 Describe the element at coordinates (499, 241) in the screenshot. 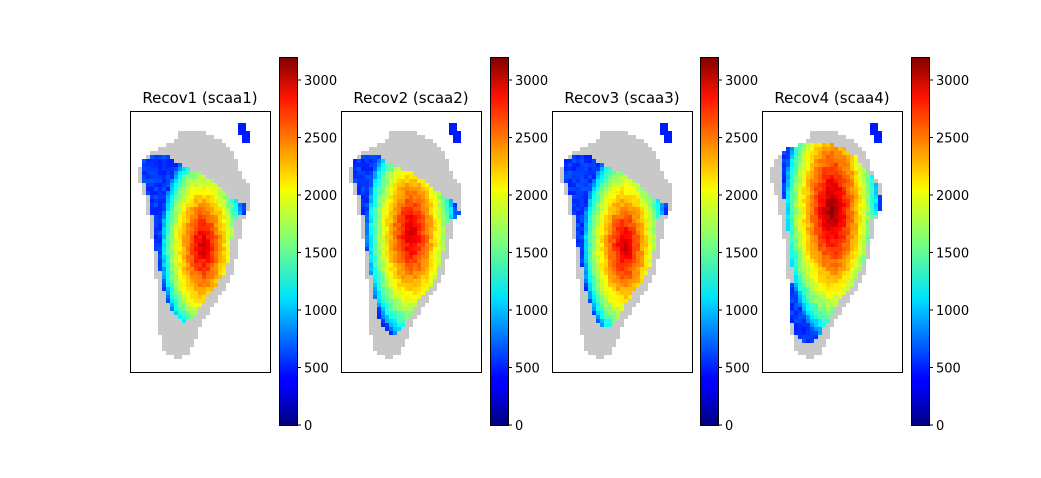

I see `colorbar-frame` at that location.